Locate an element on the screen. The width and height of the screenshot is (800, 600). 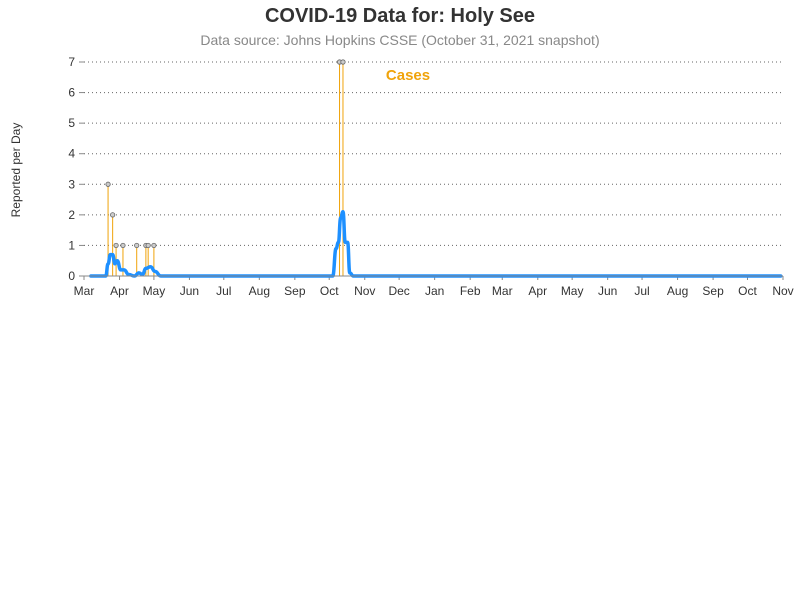
x-tick-label: Jan is located at coordinates (434, 291).